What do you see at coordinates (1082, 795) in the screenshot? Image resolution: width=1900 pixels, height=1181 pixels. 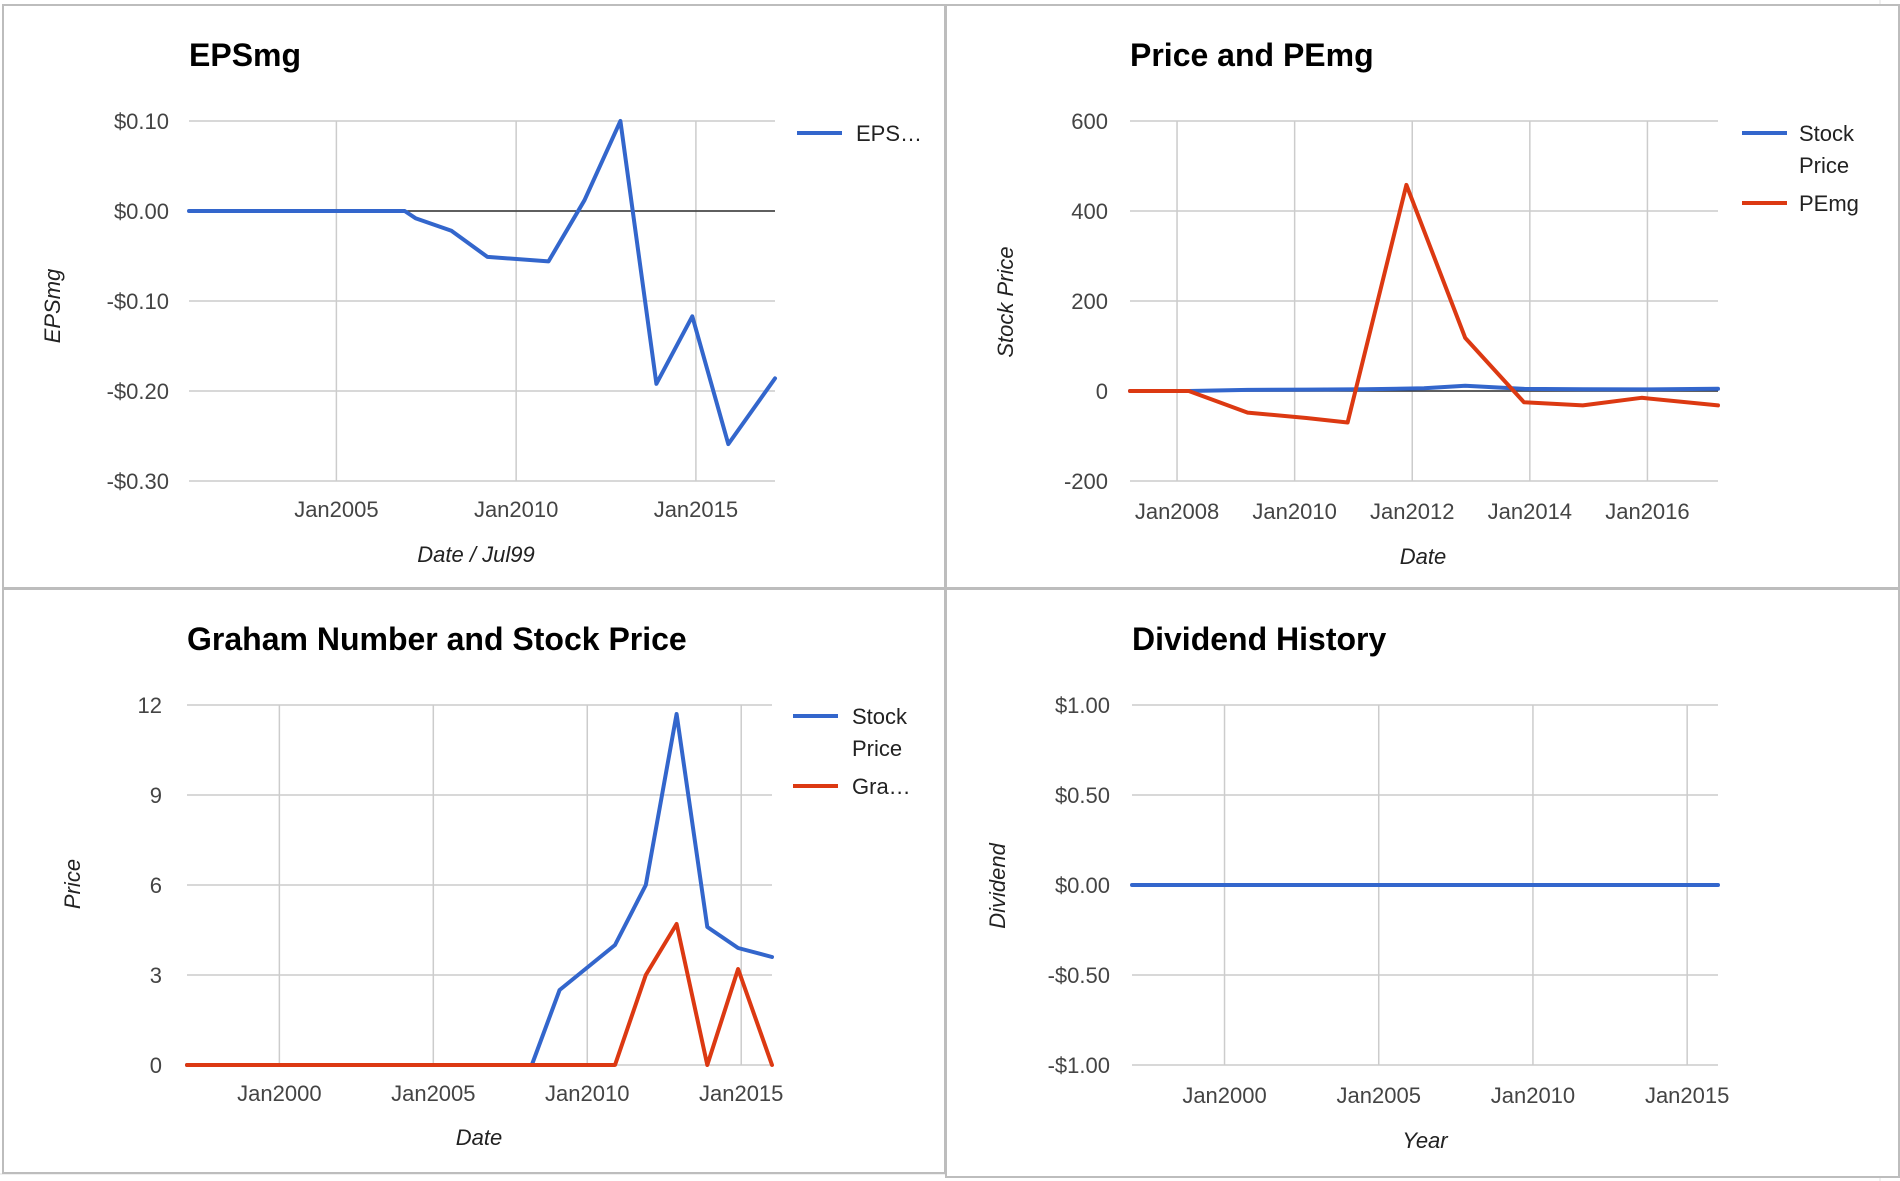 I see `y-tick-label: $0.50` at bounding box center [1082, 795].